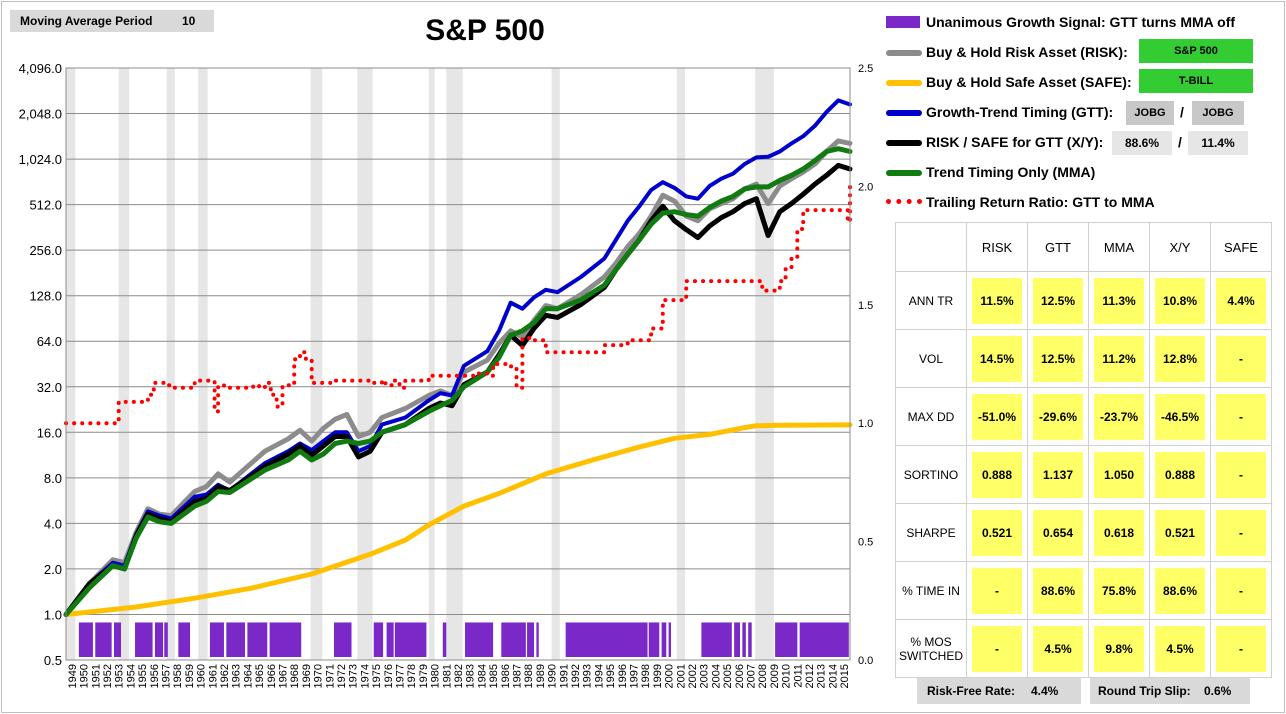 The width and height of the screenshot is (1286, 714). I want to click on stats-cell: 0.888, so click(1180, 474).